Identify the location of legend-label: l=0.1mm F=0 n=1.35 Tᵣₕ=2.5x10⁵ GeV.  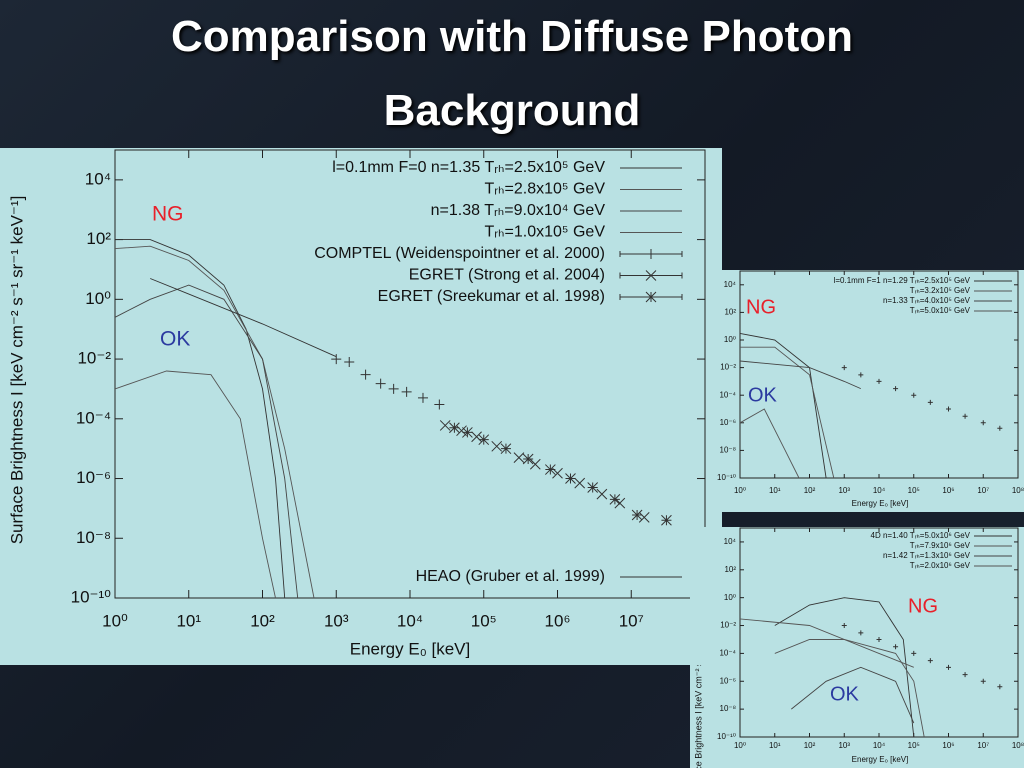
(468, 167).